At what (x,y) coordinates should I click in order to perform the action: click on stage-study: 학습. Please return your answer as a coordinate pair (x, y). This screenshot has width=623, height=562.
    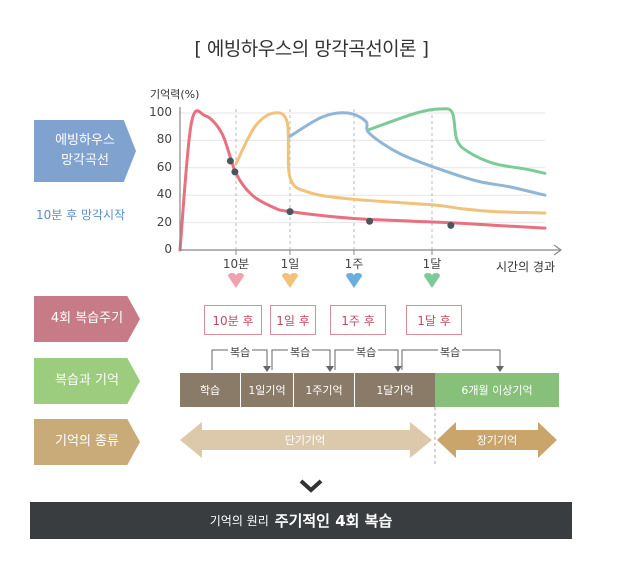
    Looking at the image, I should click on (210, 390).